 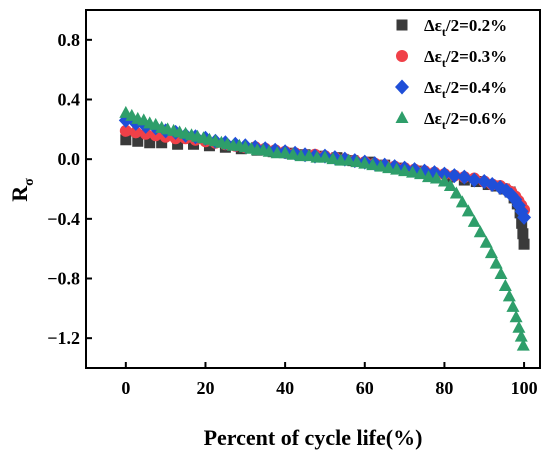 What do you see at coordinates (524, 388) in the screenshot?
I see `x-tick-label: 100` at bounding box center [524, 388].